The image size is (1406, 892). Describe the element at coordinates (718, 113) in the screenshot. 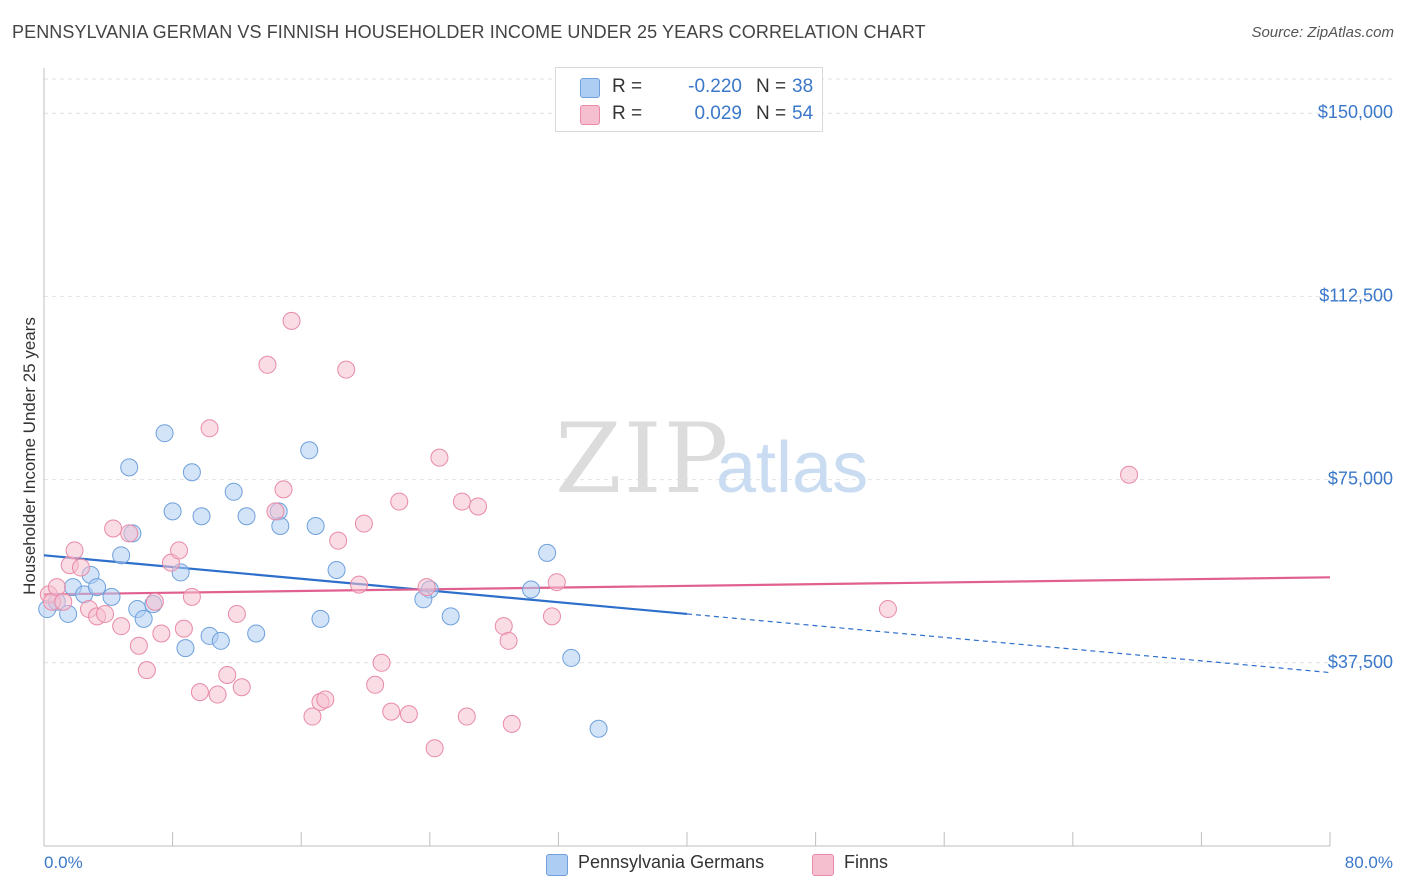

I see `legend-r-value: 0.029` at that location.